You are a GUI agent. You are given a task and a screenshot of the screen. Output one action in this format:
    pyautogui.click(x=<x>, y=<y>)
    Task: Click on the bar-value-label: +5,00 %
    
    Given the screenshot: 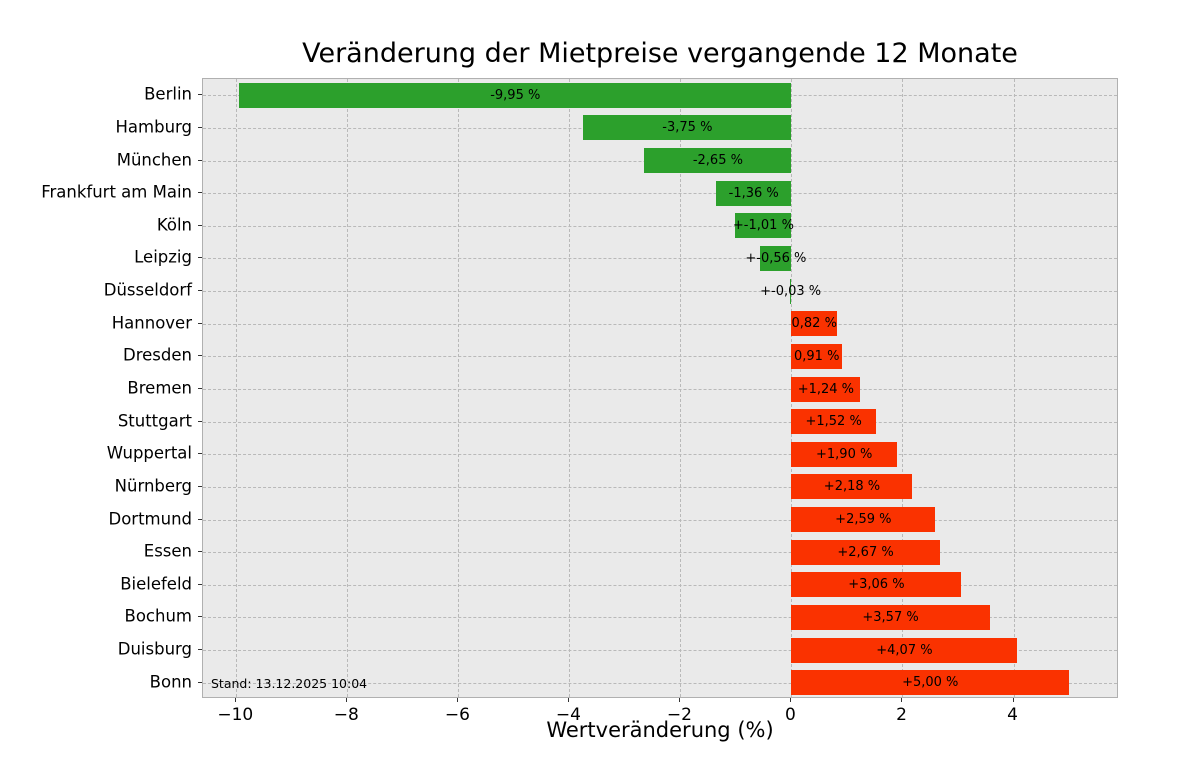 What is the action you would take?
    pyautogui.click(x=930, y=683)
    